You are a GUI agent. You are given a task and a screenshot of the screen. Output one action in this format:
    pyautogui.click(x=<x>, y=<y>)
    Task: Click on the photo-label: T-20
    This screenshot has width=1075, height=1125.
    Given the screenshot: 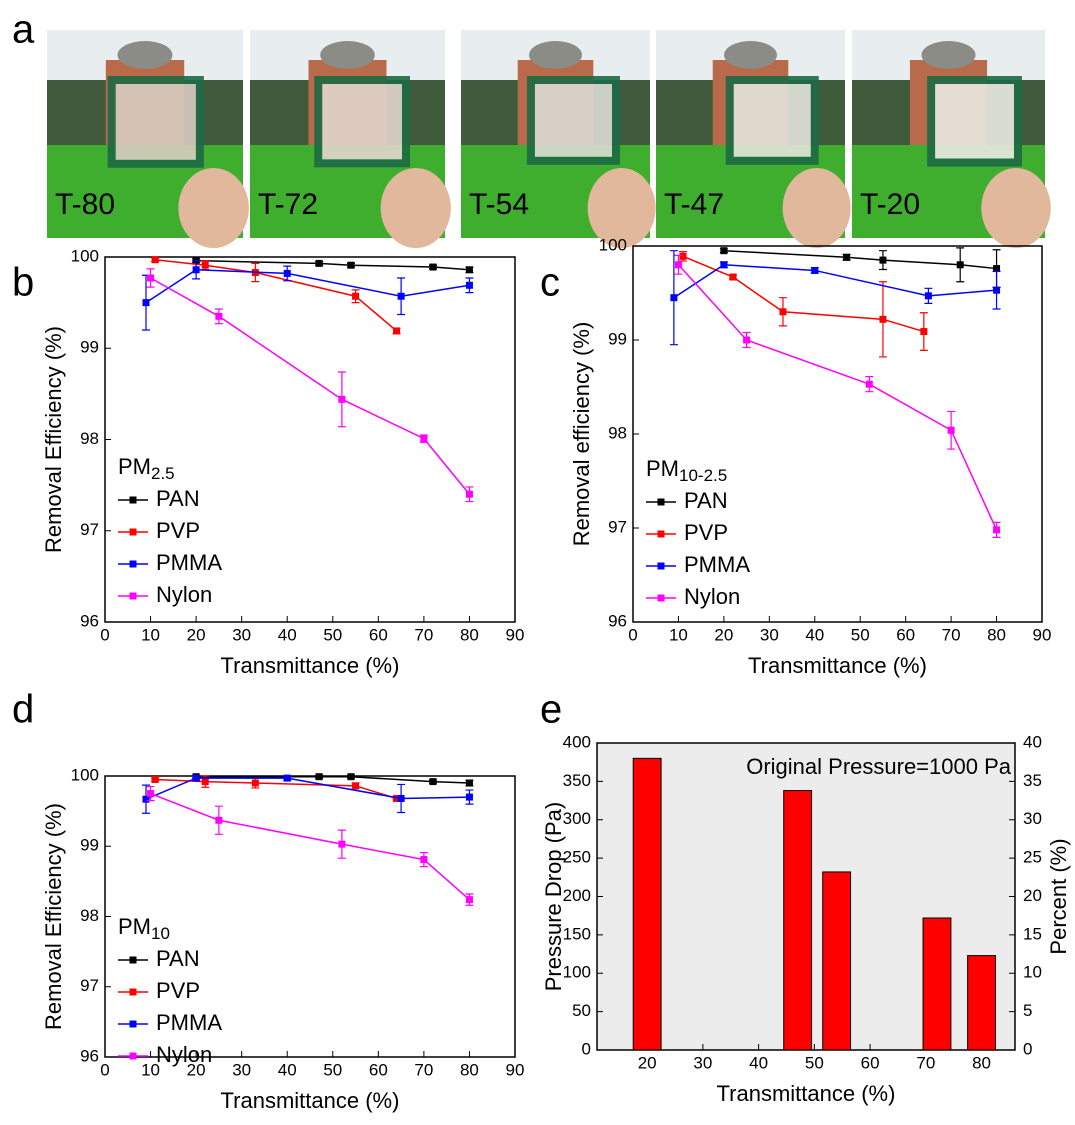 What is the action you would take?
    pyautogui.click(x=890, y=204)
    